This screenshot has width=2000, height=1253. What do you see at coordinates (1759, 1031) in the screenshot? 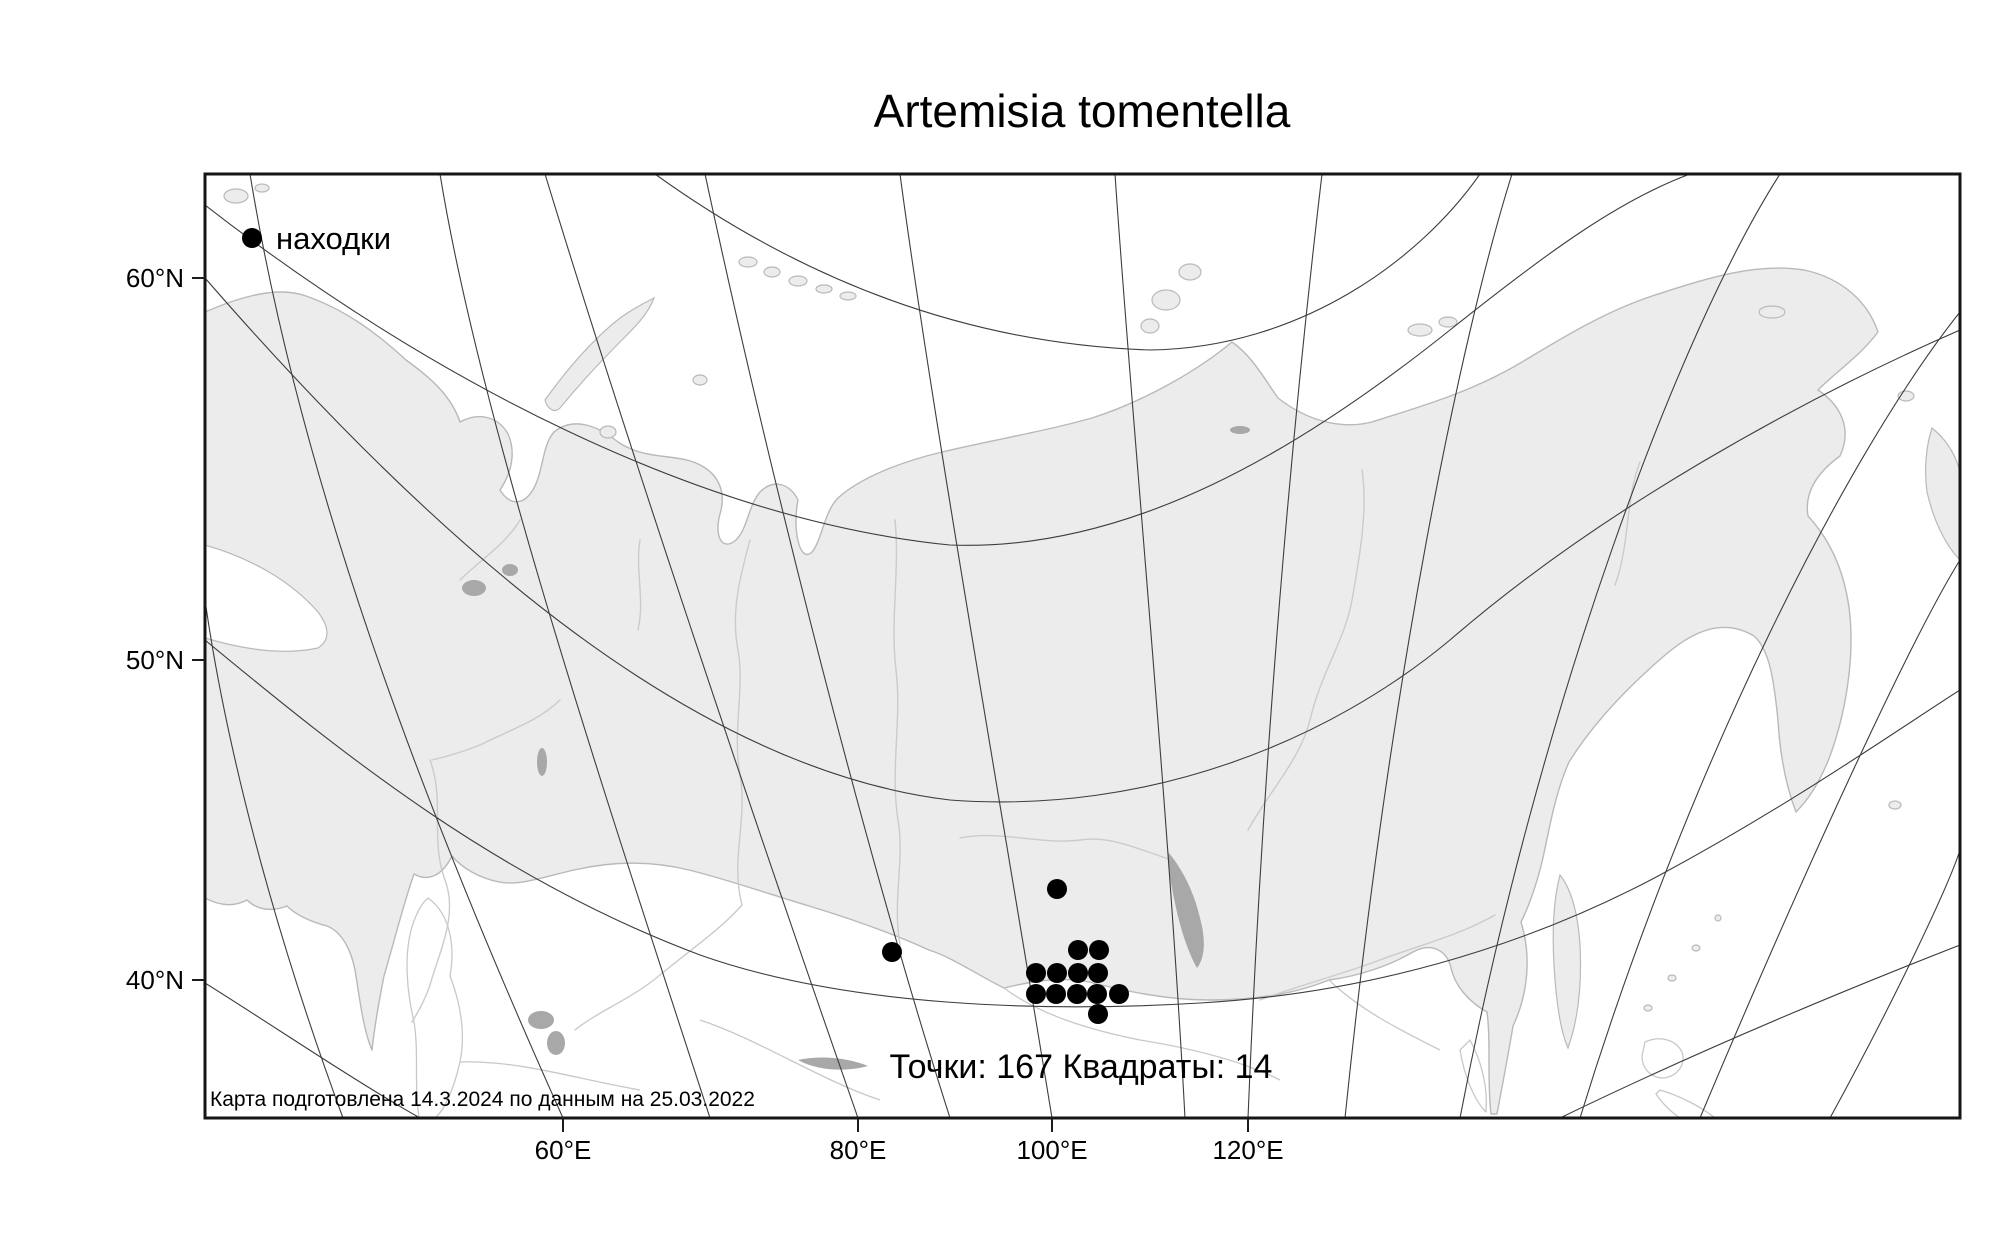
I see `parallel-40N-east` at bounding box center [1759, 1031].